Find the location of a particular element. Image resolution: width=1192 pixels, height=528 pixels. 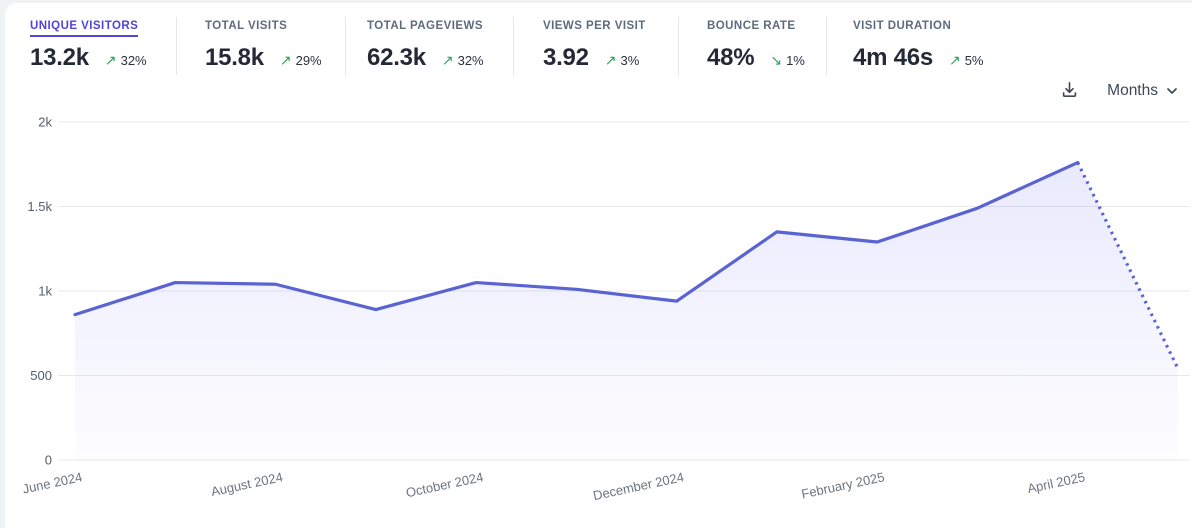

metric-value: 15.8k is located at coordinates (234, 57).